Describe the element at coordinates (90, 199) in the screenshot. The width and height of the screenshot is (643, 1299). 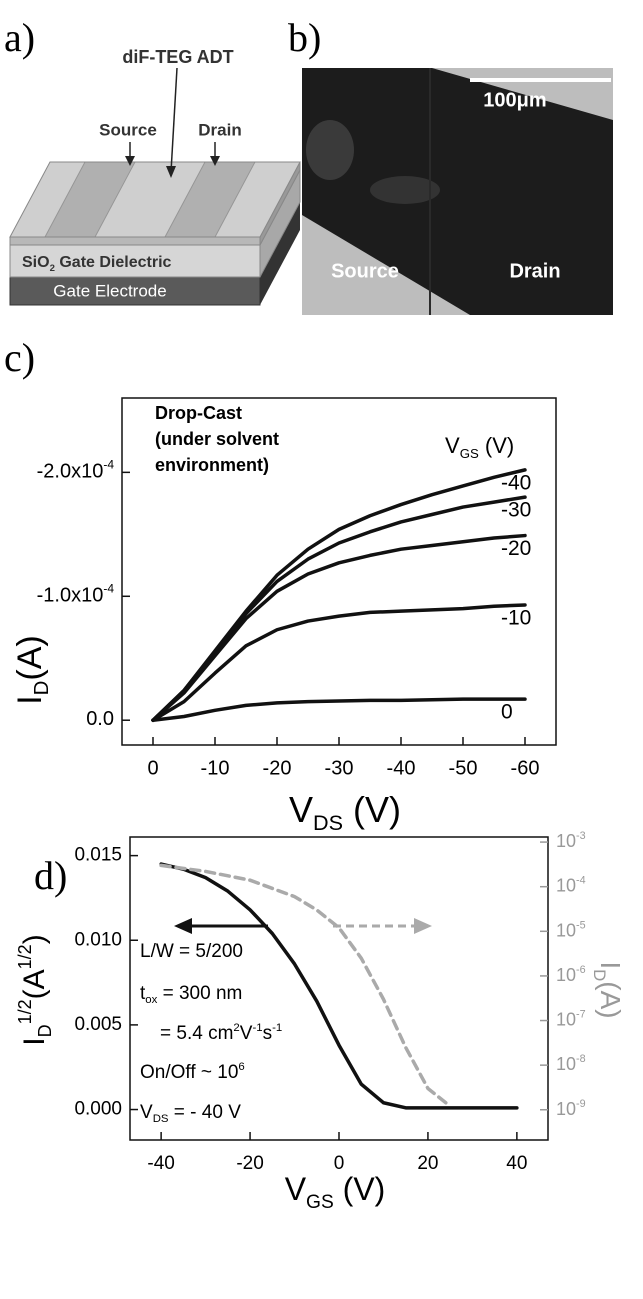
I see `source-electrode` at that location.